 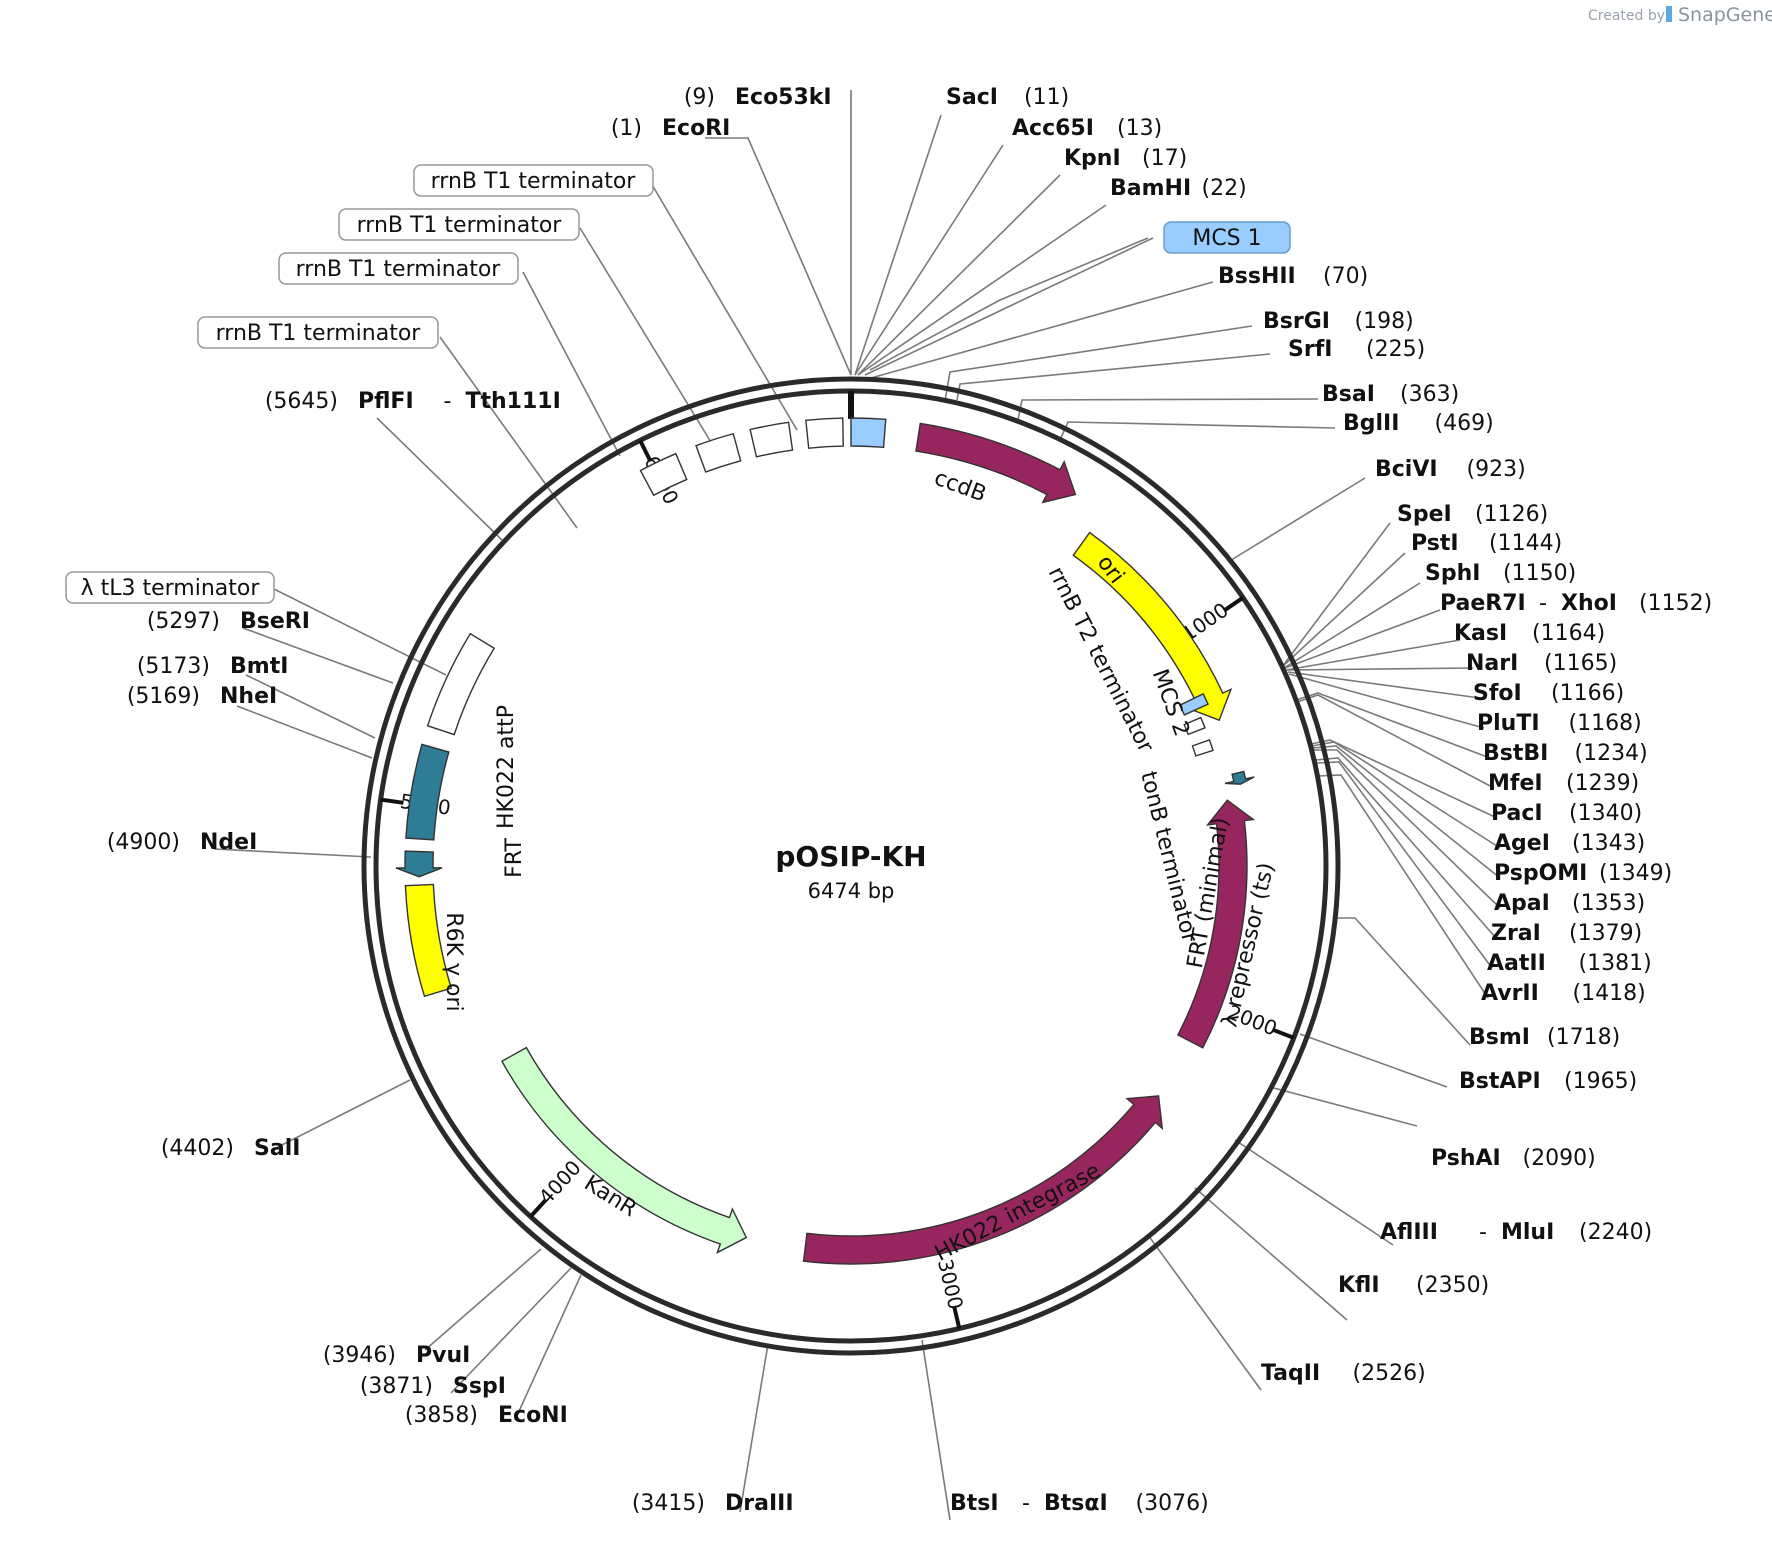 I want to click on svg-text: BtsI, so click(x=974, y=1503).